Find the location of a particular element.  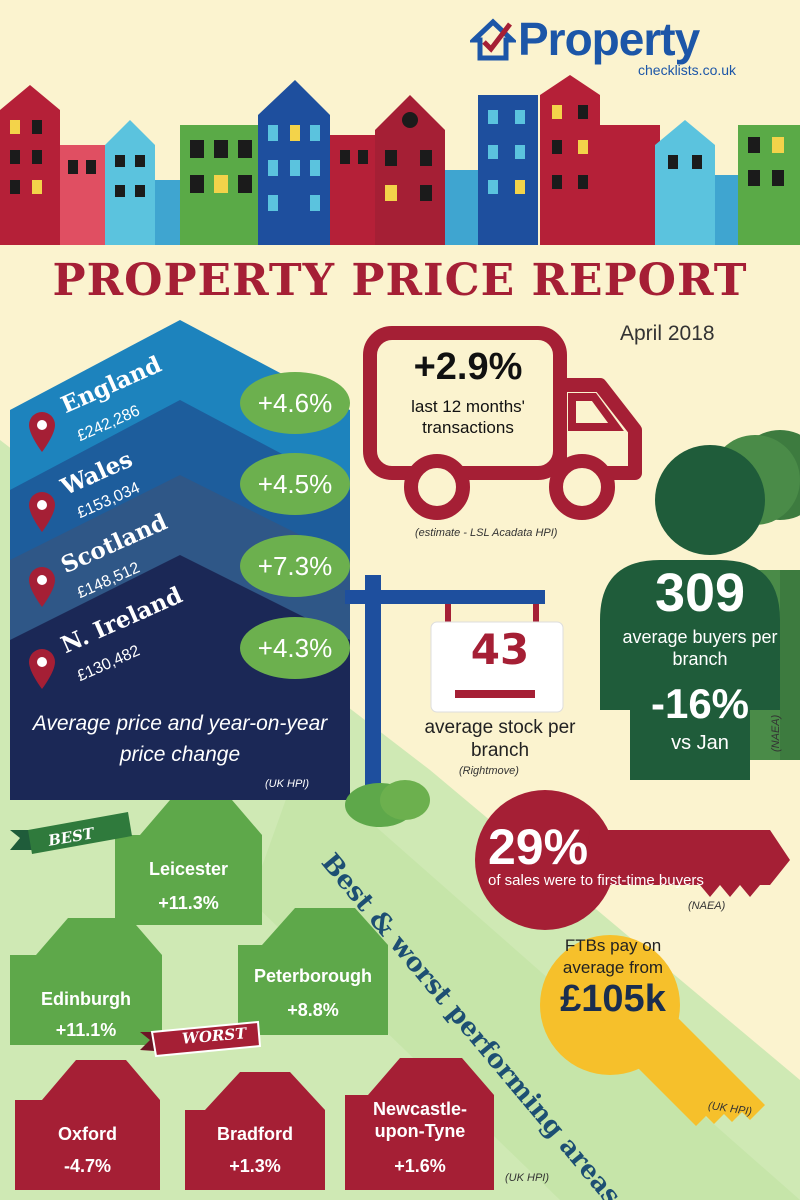

region-change-nireland: +4.3% is located at coordinates (295, 648).